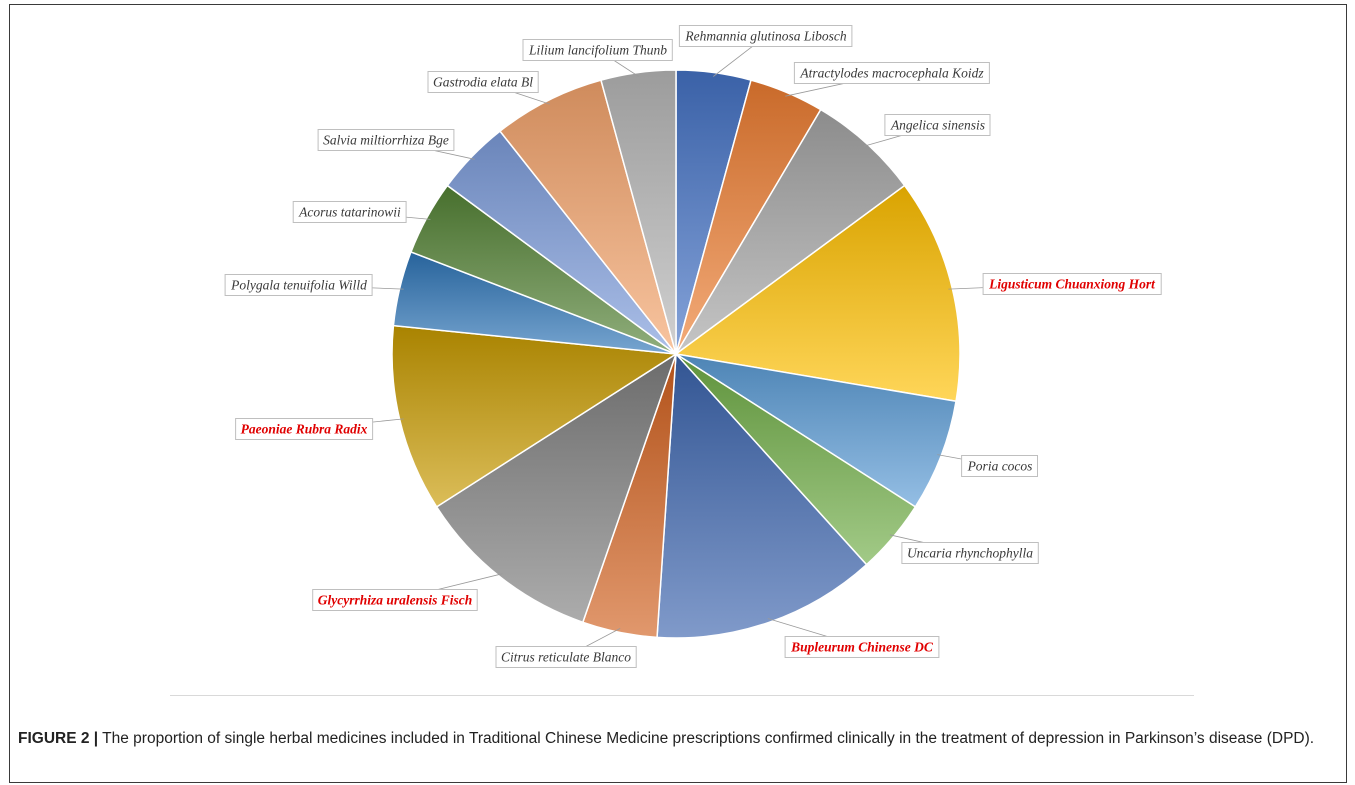 The image size is (1355, 785). I want to click on slice-label-5: Poria cocos, so click(999, 466).